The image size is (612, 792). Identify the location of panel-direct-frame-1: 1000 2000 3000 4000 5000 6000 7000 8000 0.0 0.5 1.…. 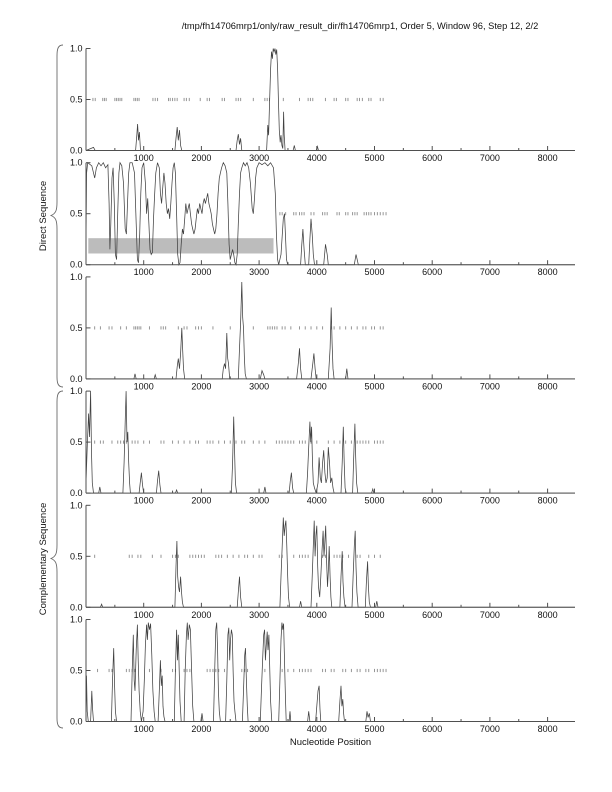
(322, 103).